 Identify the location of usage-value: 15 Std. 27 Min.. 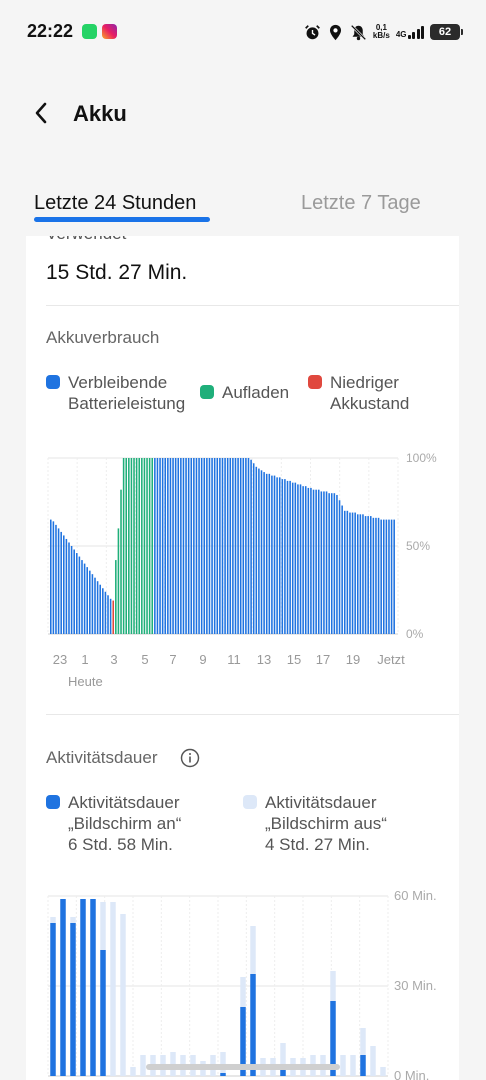
(117, 272).